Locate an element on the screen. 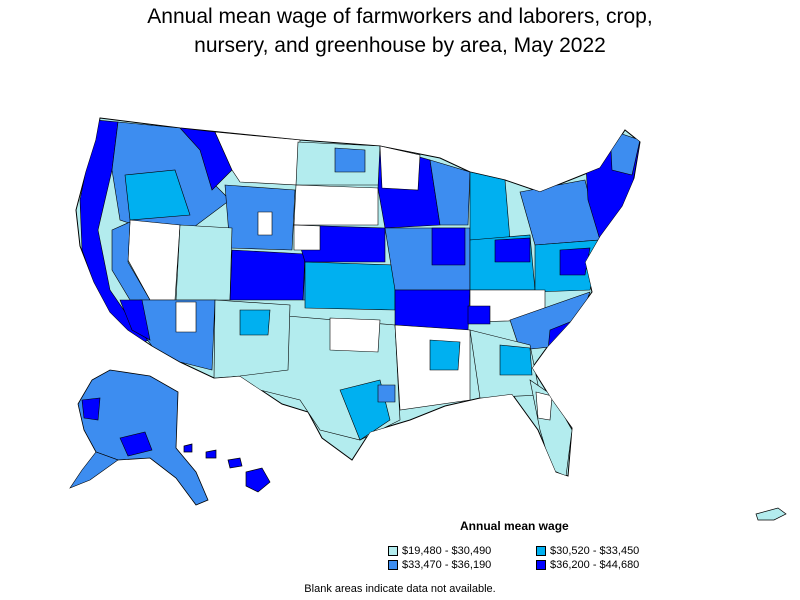  region-wyoming-blank is located at coordinates (265, 223).